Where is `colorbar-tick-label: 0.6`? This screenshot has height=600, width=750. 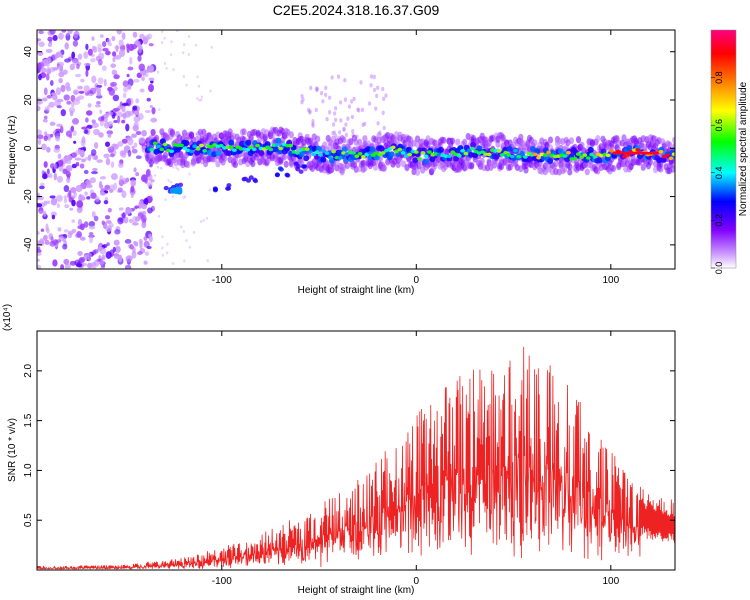
colorbar-tick-label: 0.6 is located at coordinates (719, 125).